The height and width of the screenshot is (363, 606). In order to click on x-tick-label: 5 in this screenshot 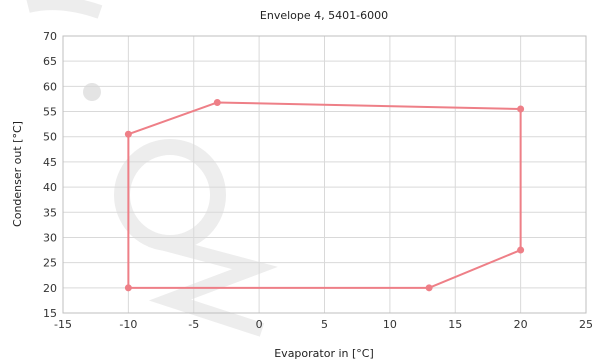, I will do `click(324, 324)`.